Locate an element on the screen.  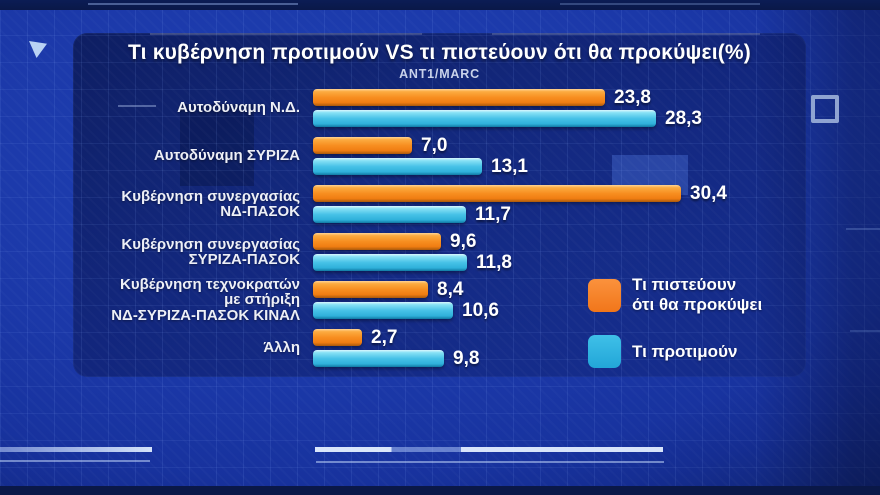
bar-line-believe: 8,4 is located at coordinates (406, 289).